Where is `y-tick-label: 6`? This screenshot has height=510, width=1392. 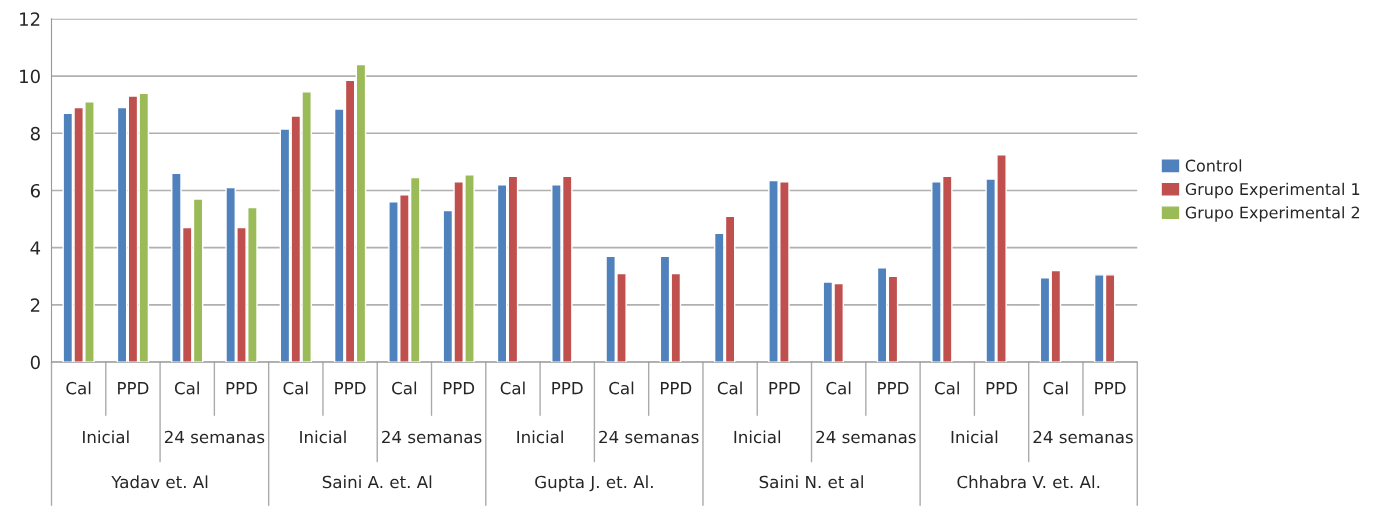
y-tick-label: 6 is located at coordinates (35, 190).